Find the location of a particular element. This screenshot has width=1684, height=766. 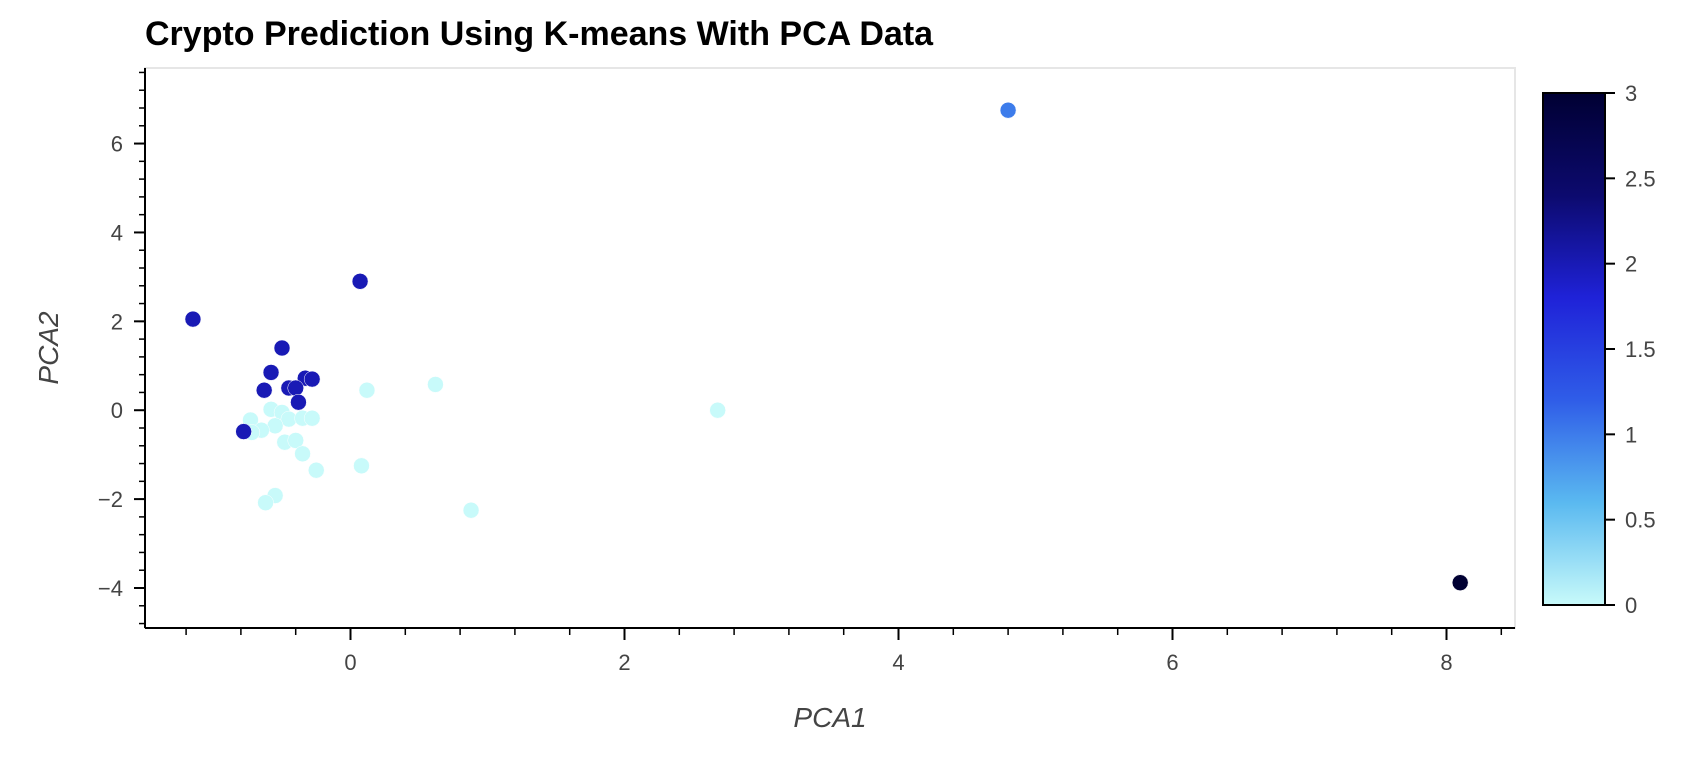

x-tick-label: 0 is located at coordinates (350, 662).